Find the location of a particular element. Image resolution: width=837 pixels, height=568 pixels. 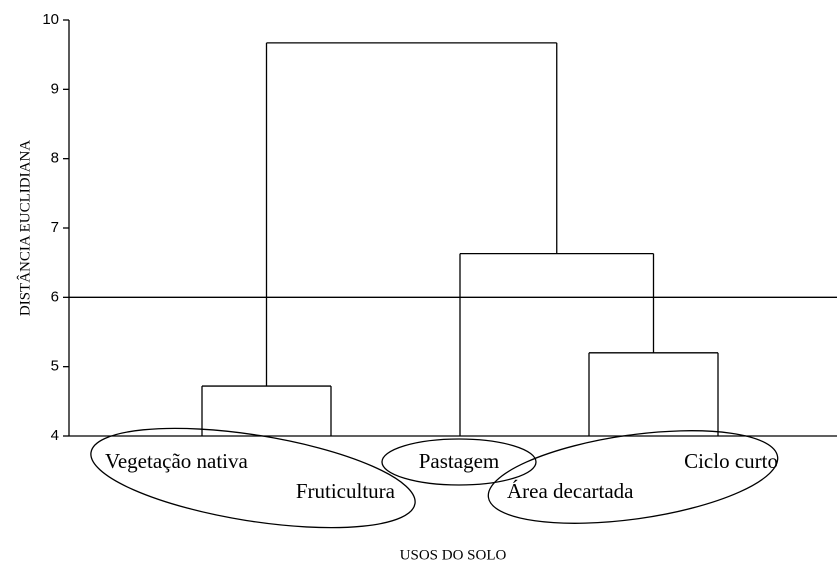

y-axis-label: DISTÂNCIA EUCLIDIANA is located at coordinates (24, 228).